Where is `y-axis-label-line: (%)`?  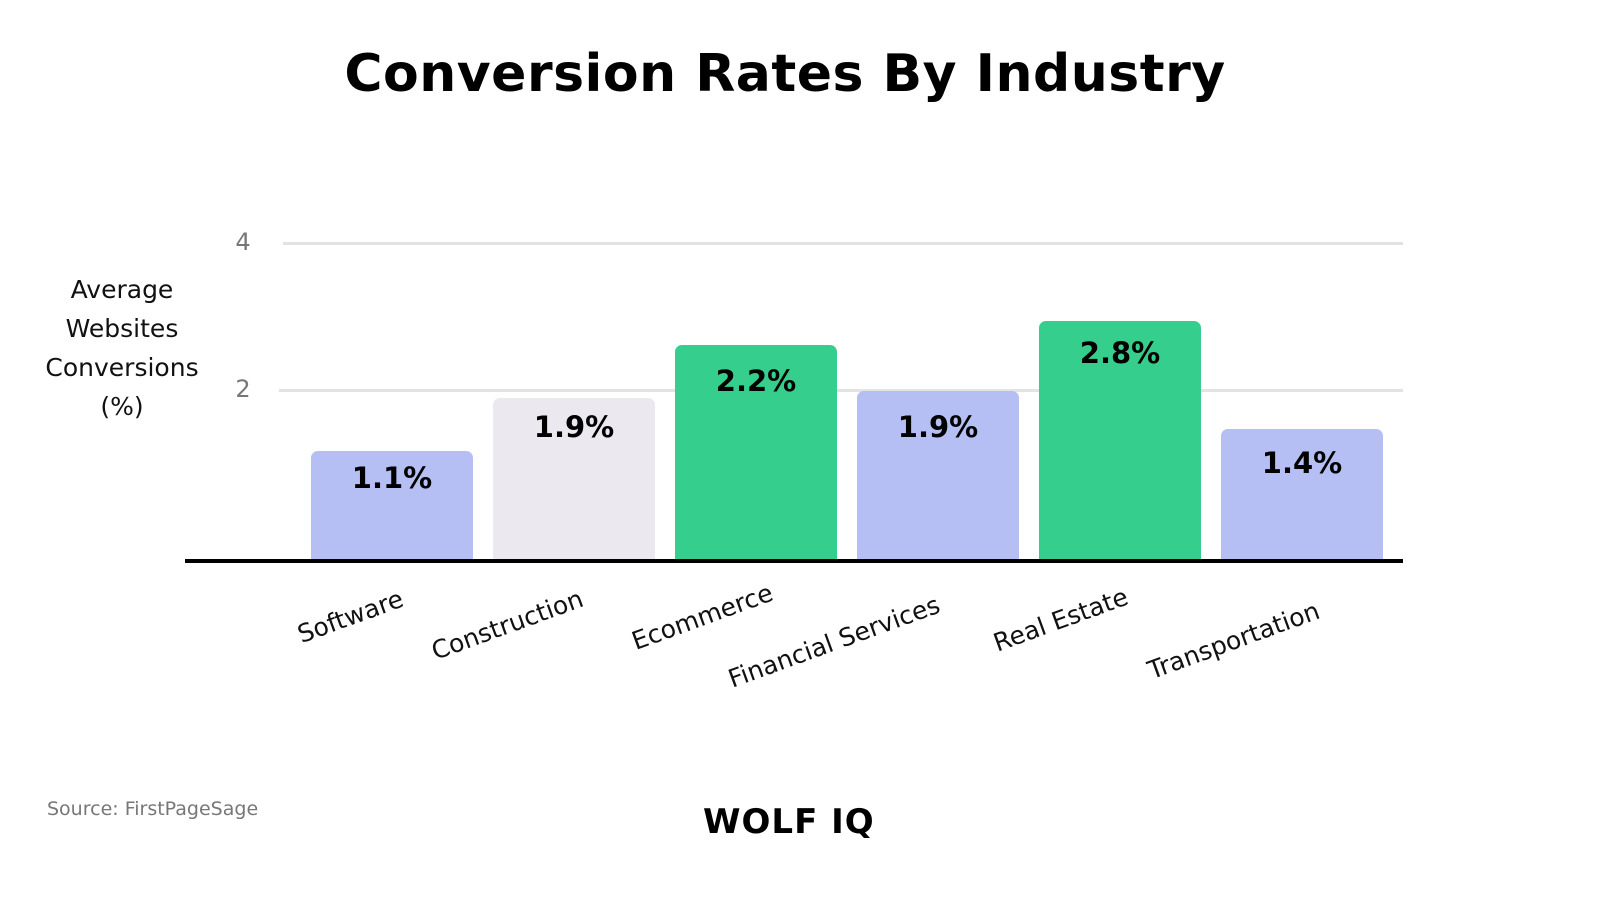
y-axis-label-line: (%) is located at coordinates (122, 406).